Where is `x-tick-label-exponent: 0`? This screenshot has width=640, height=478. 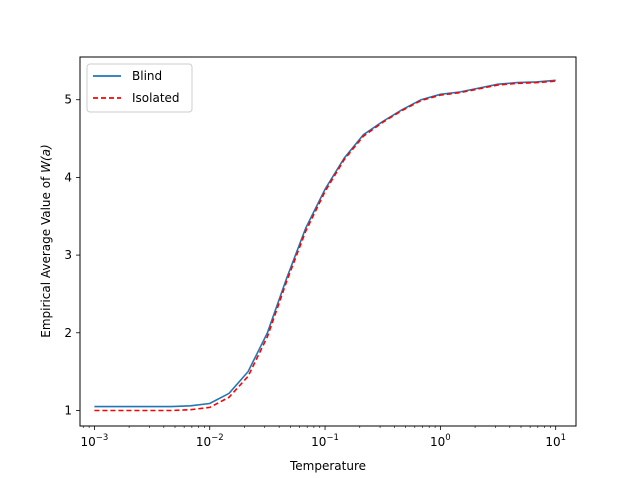
x-tick-label-exponent: 0 is located at coordinates (447, 438).